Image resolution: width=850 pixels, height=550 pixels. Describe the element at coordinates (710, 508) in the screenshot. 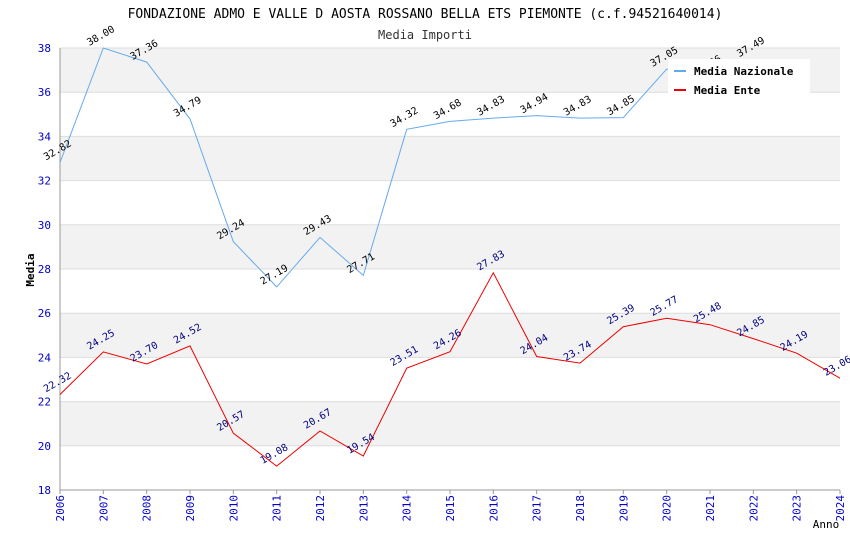

I see `x-tick-label: 2021` at that location.